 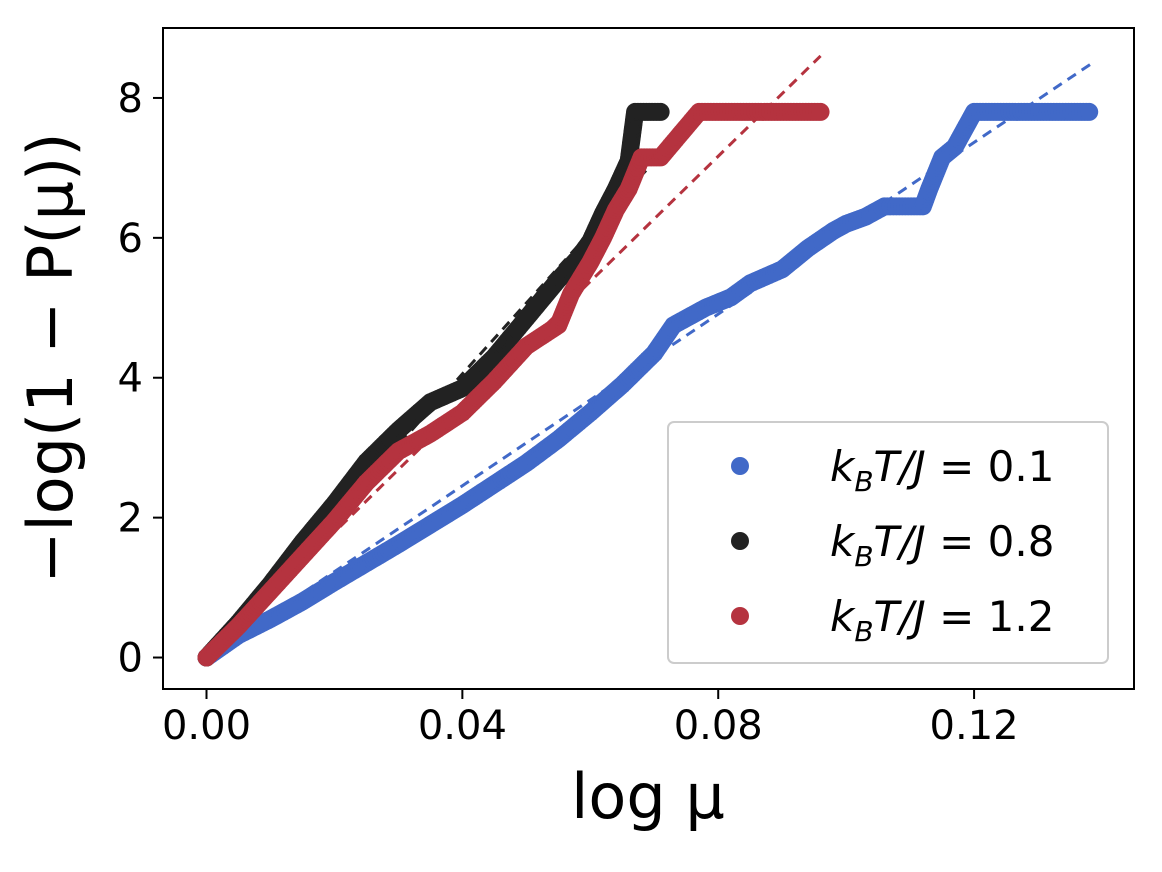 What do you see at coordinates (590, 719) in the screenshot?
I see `x-axis-ticks: 0.00 0.04 0.08 0.12` at bounding box center [590, 719].